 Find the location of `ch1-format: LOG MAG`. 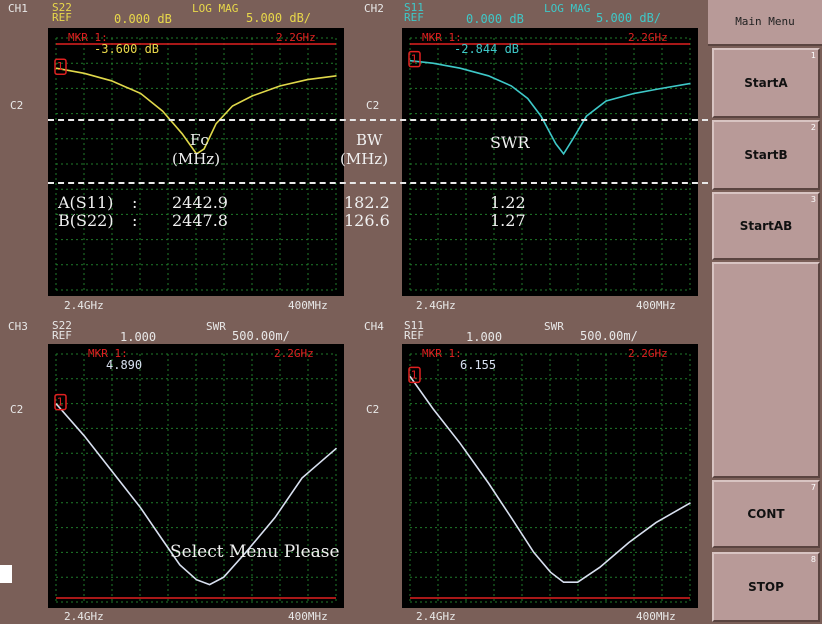

ch1-format: LOG MAG is located at coordinates (215, 8).